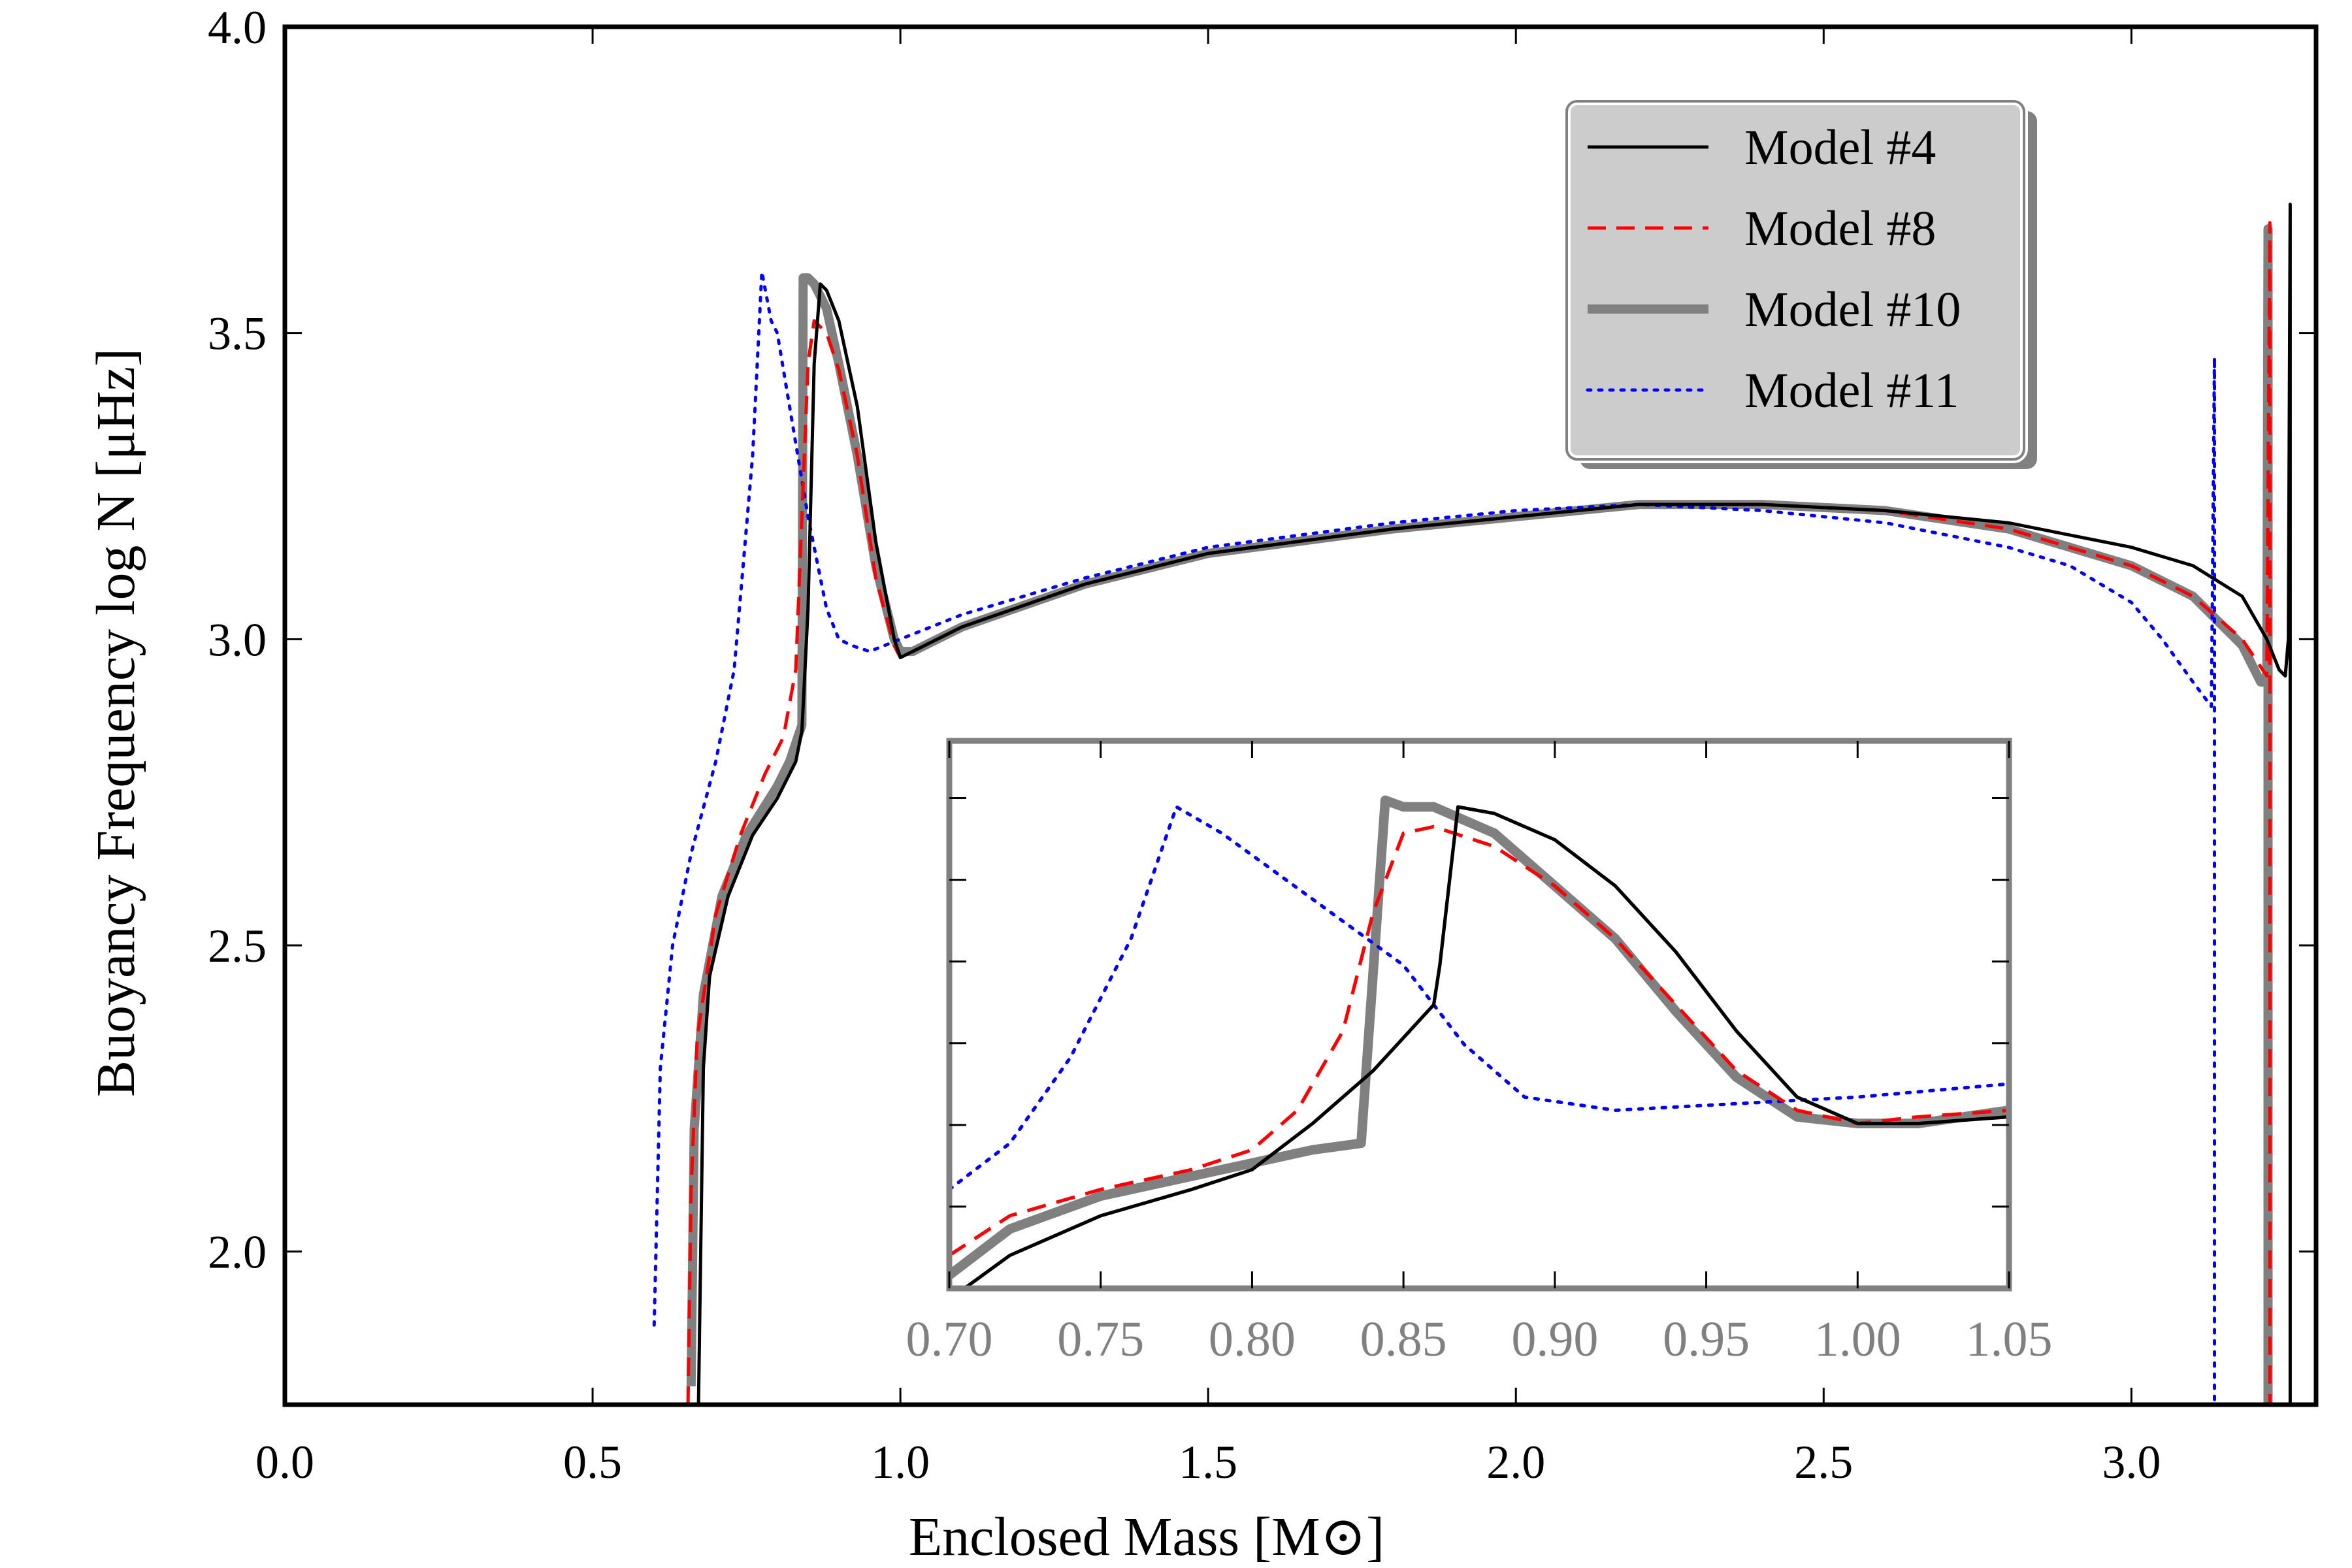  I want to click on inset-x-tick-label: 0.90, so click(1554, 1339).